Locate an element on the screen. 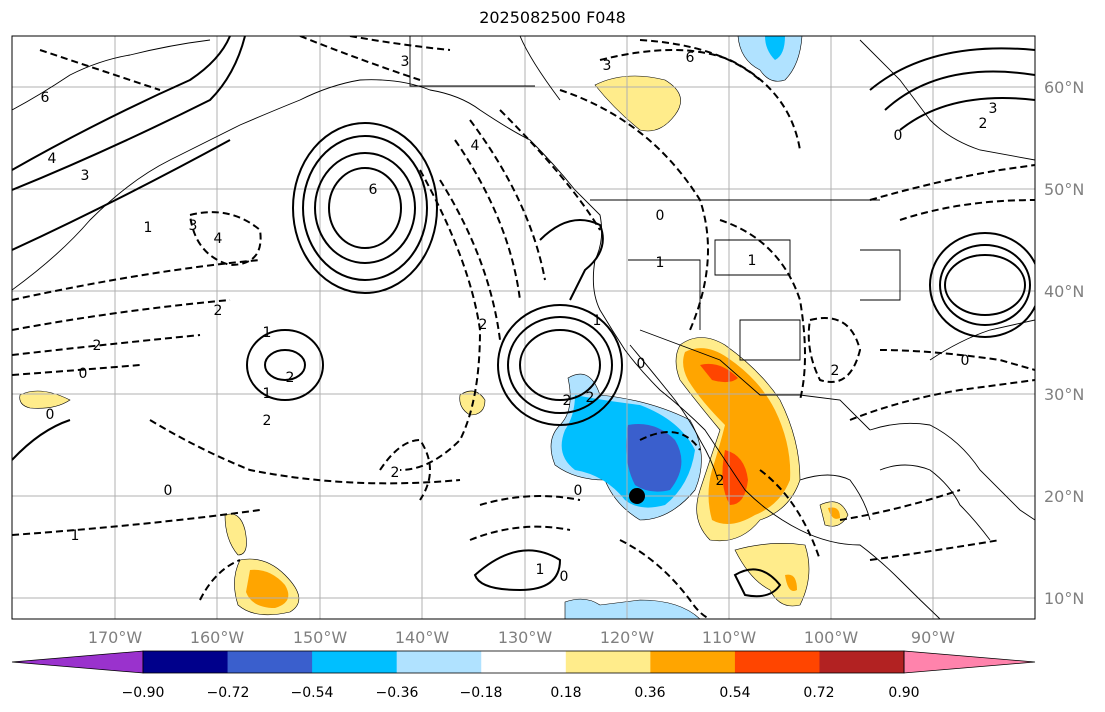 This screenshot has height=712, width=1105. positive-anomaly-mid is located at coordinates (737, 436).